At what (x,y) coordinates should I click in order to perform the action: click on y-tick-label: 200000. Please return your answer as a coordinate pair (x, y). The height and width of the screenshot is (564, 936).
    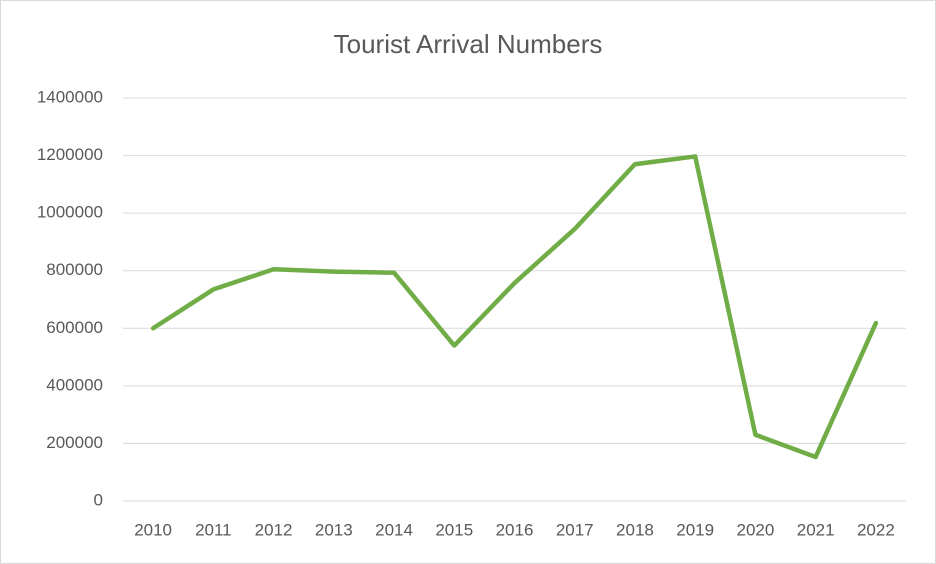
    Looking at the image, I should click on (74, 442).